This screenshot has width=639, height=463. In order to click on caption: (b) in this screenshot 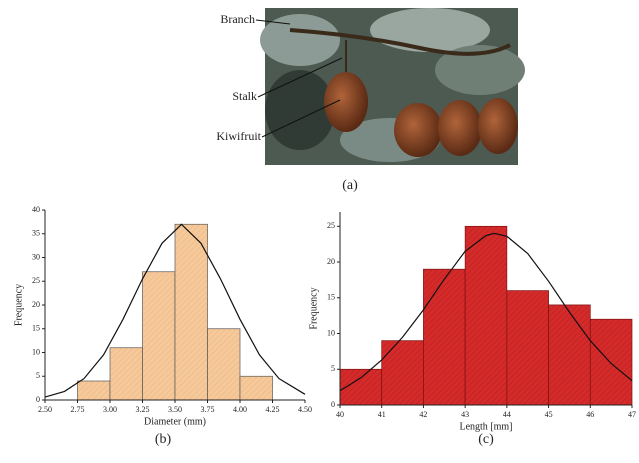, I will do `click(163, 439)`.